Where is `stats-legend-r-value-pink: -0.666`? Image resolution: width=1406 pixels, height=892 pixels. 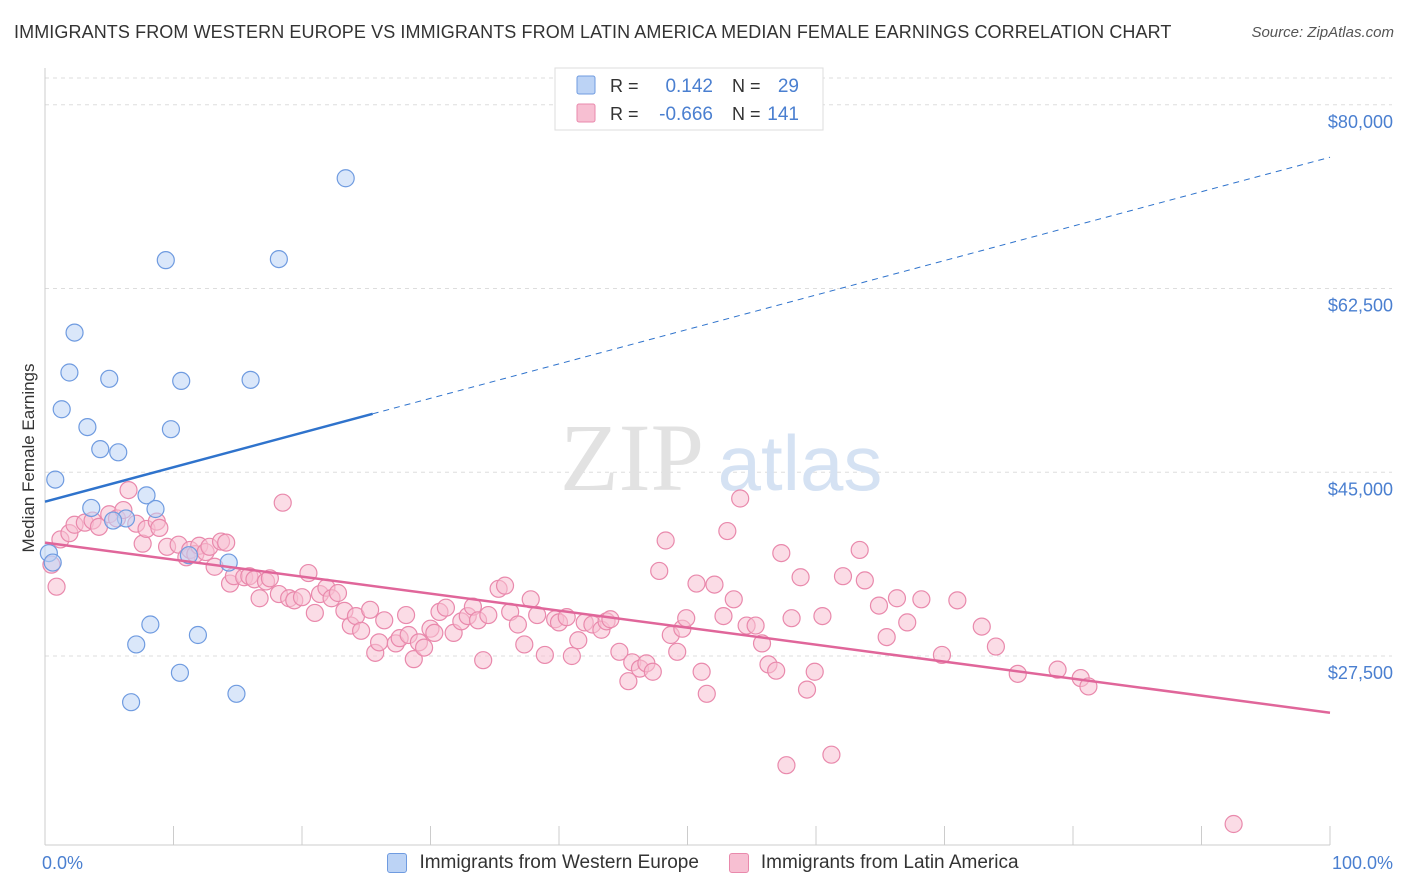
stats-legend-r-value-pink: -0.666 is located at coordinates (686, 114).